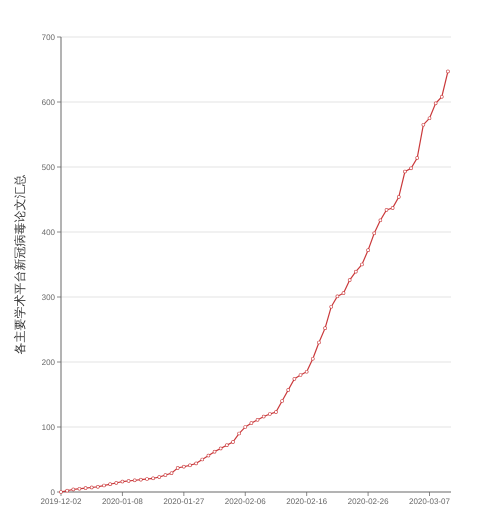 The image size is (500, 530). Describe the element at coordinates (53, 492) in the screenshot. I see `y-tick-label: 0` at that location.